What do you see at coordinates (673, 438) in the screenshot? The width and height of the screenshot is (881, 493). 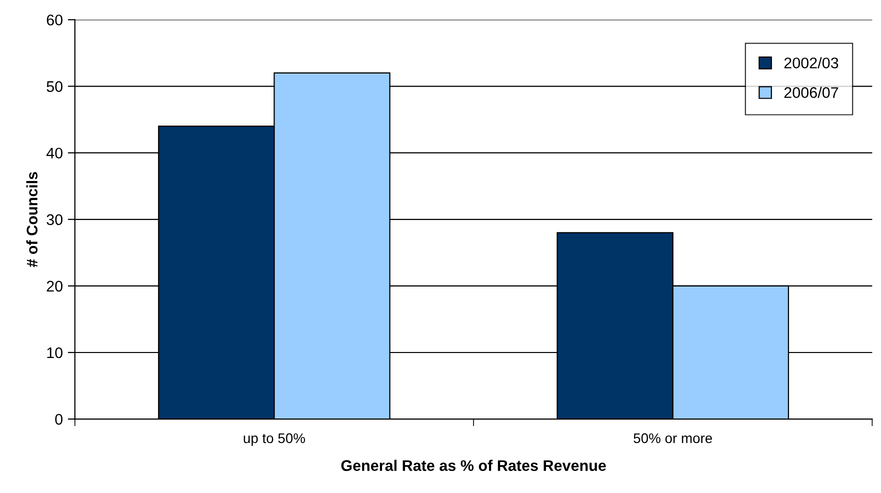 I see `x-tick-label: 50% or more` at bounding box center [673, 438].